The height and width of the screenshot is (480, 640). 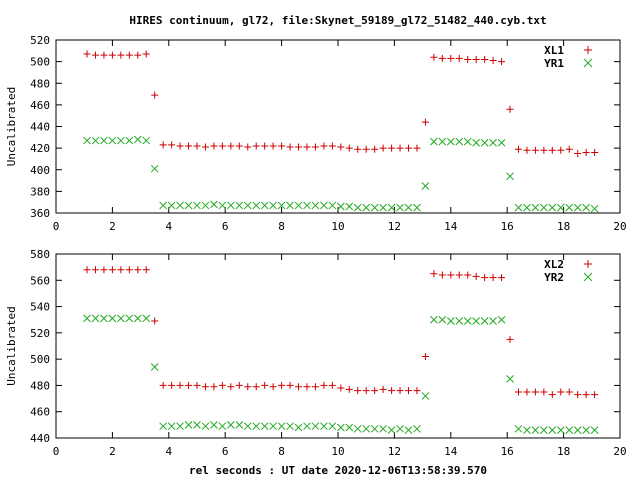 I want to click on y-tick-label: 380, so click(x=40, y=191).